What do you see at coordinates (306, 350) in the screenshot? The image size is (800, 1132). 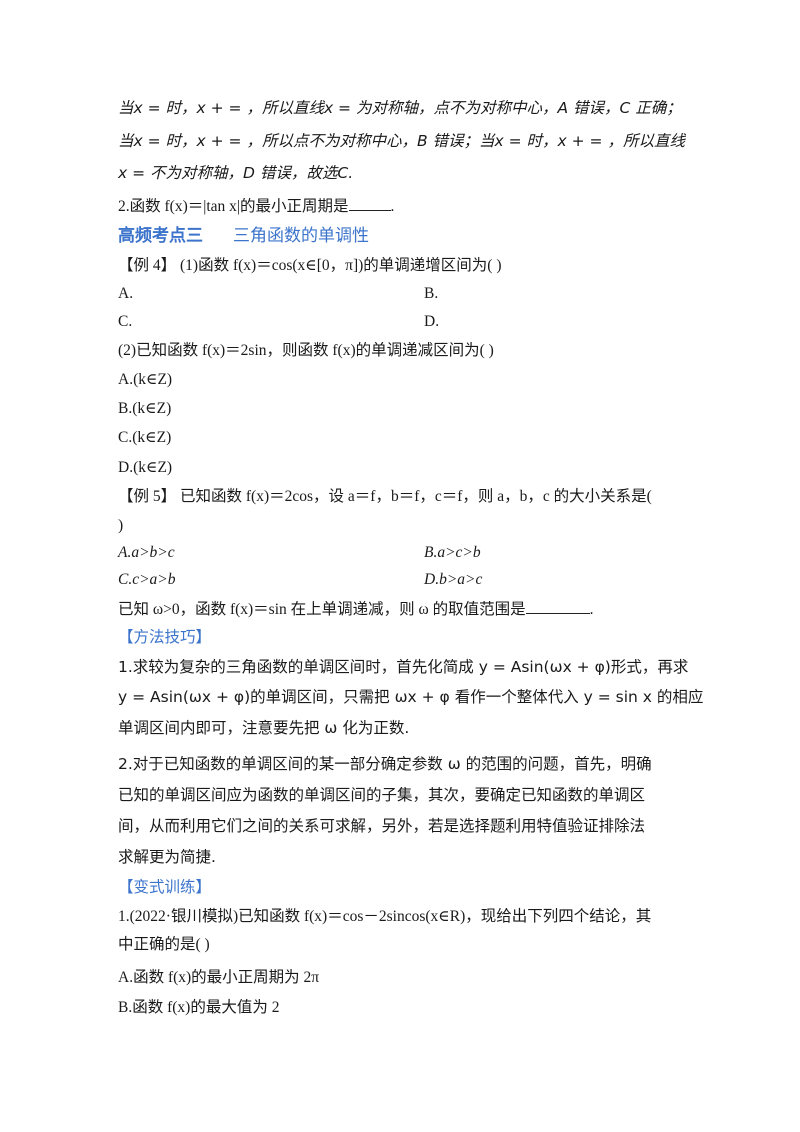 I see `example-4-part-2: (2)已知函数 f(x)＝2sin，则函数 f(x)的单调递减区间为( )` at bounding box center [306, 350].